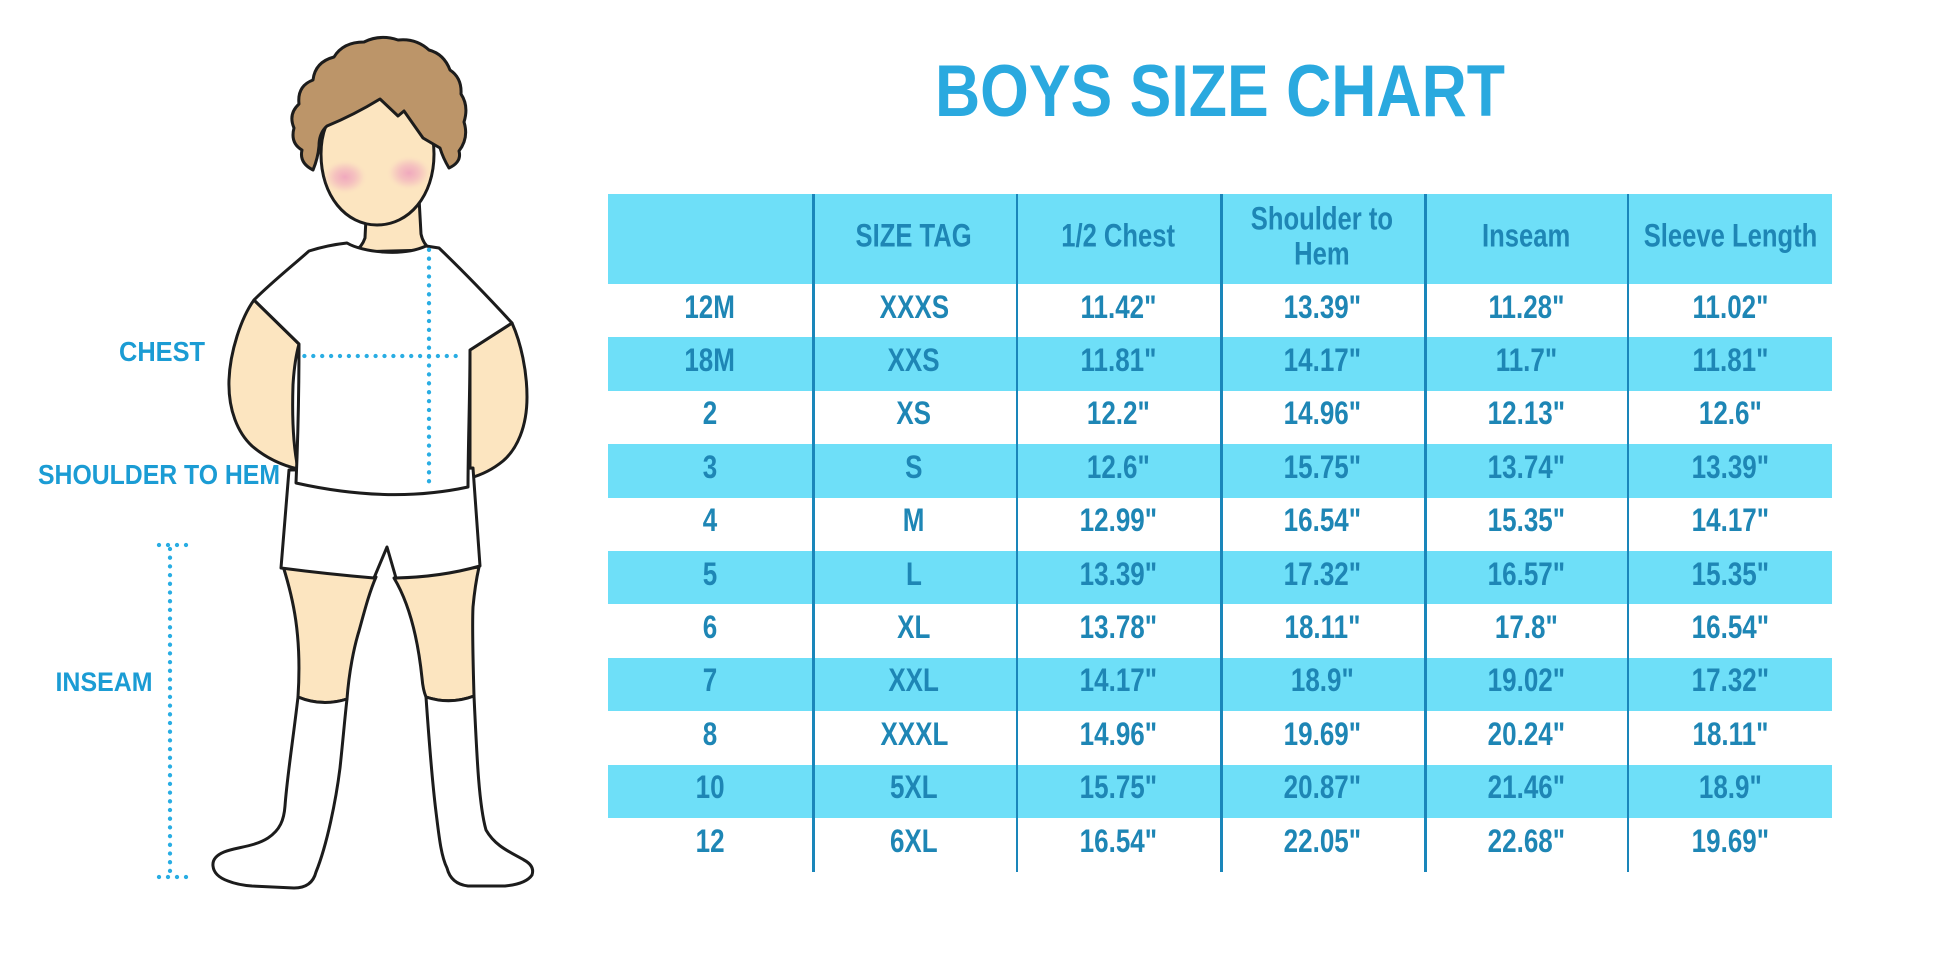  I want to click on svg-text: CHEST, so click(162, 351).